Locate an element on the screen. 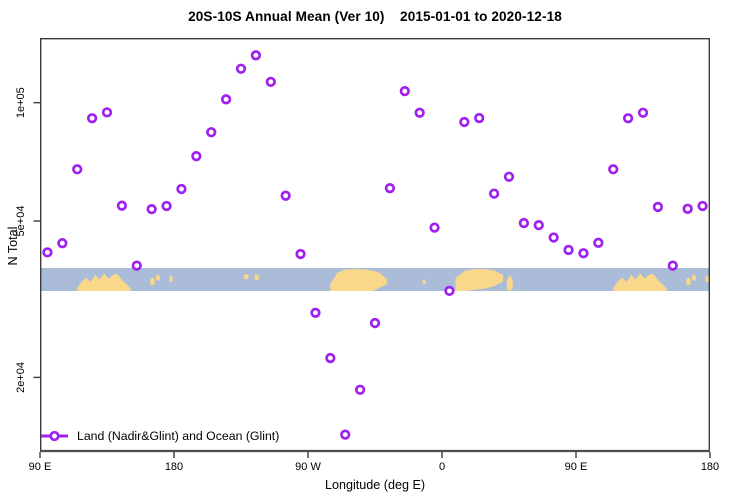  x-tick-label: 0 is located at coordinates (442, 467).